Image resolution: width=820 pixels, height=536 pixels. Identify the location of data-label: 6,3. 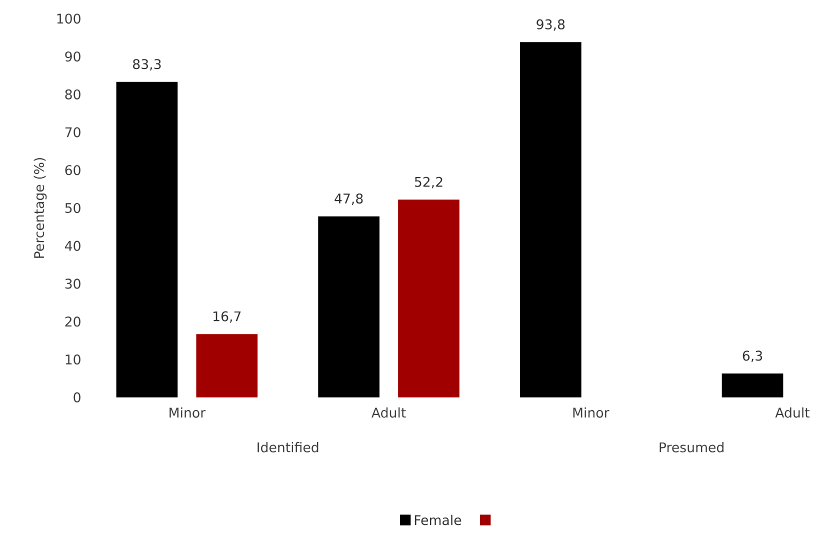
(752, 356).